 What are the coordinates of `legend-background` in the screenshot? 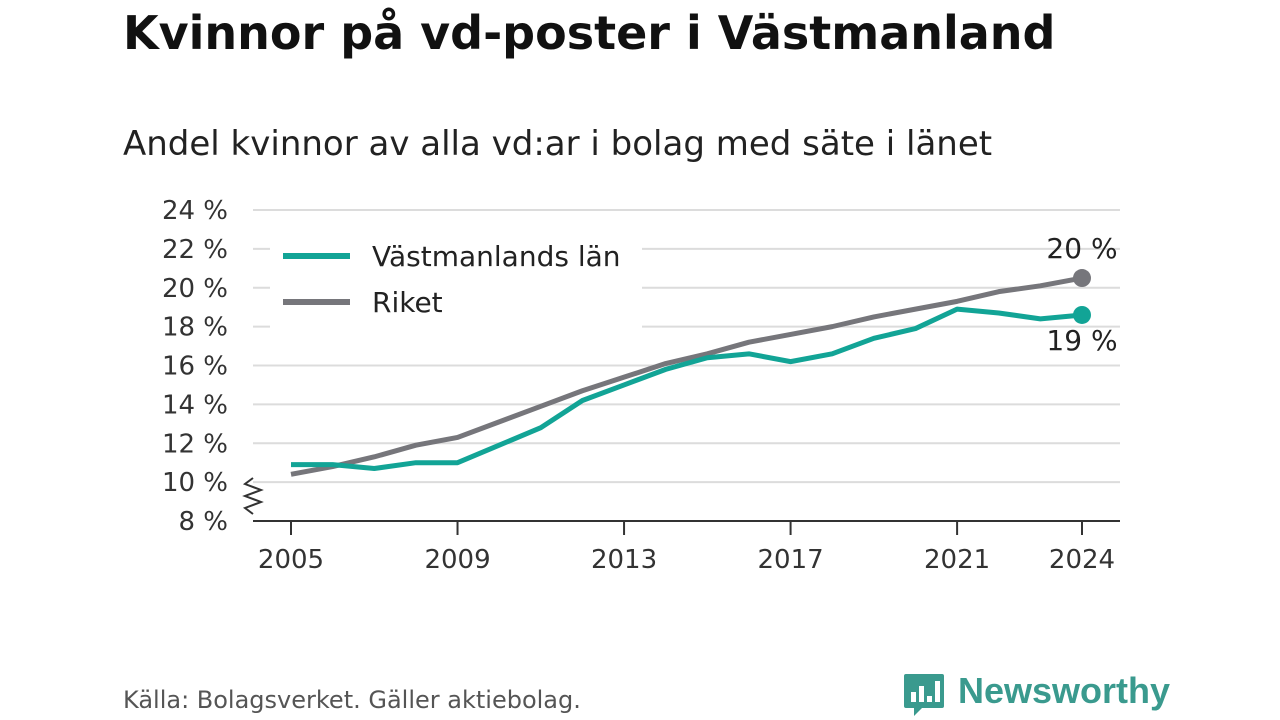 It's located at (456, 280).